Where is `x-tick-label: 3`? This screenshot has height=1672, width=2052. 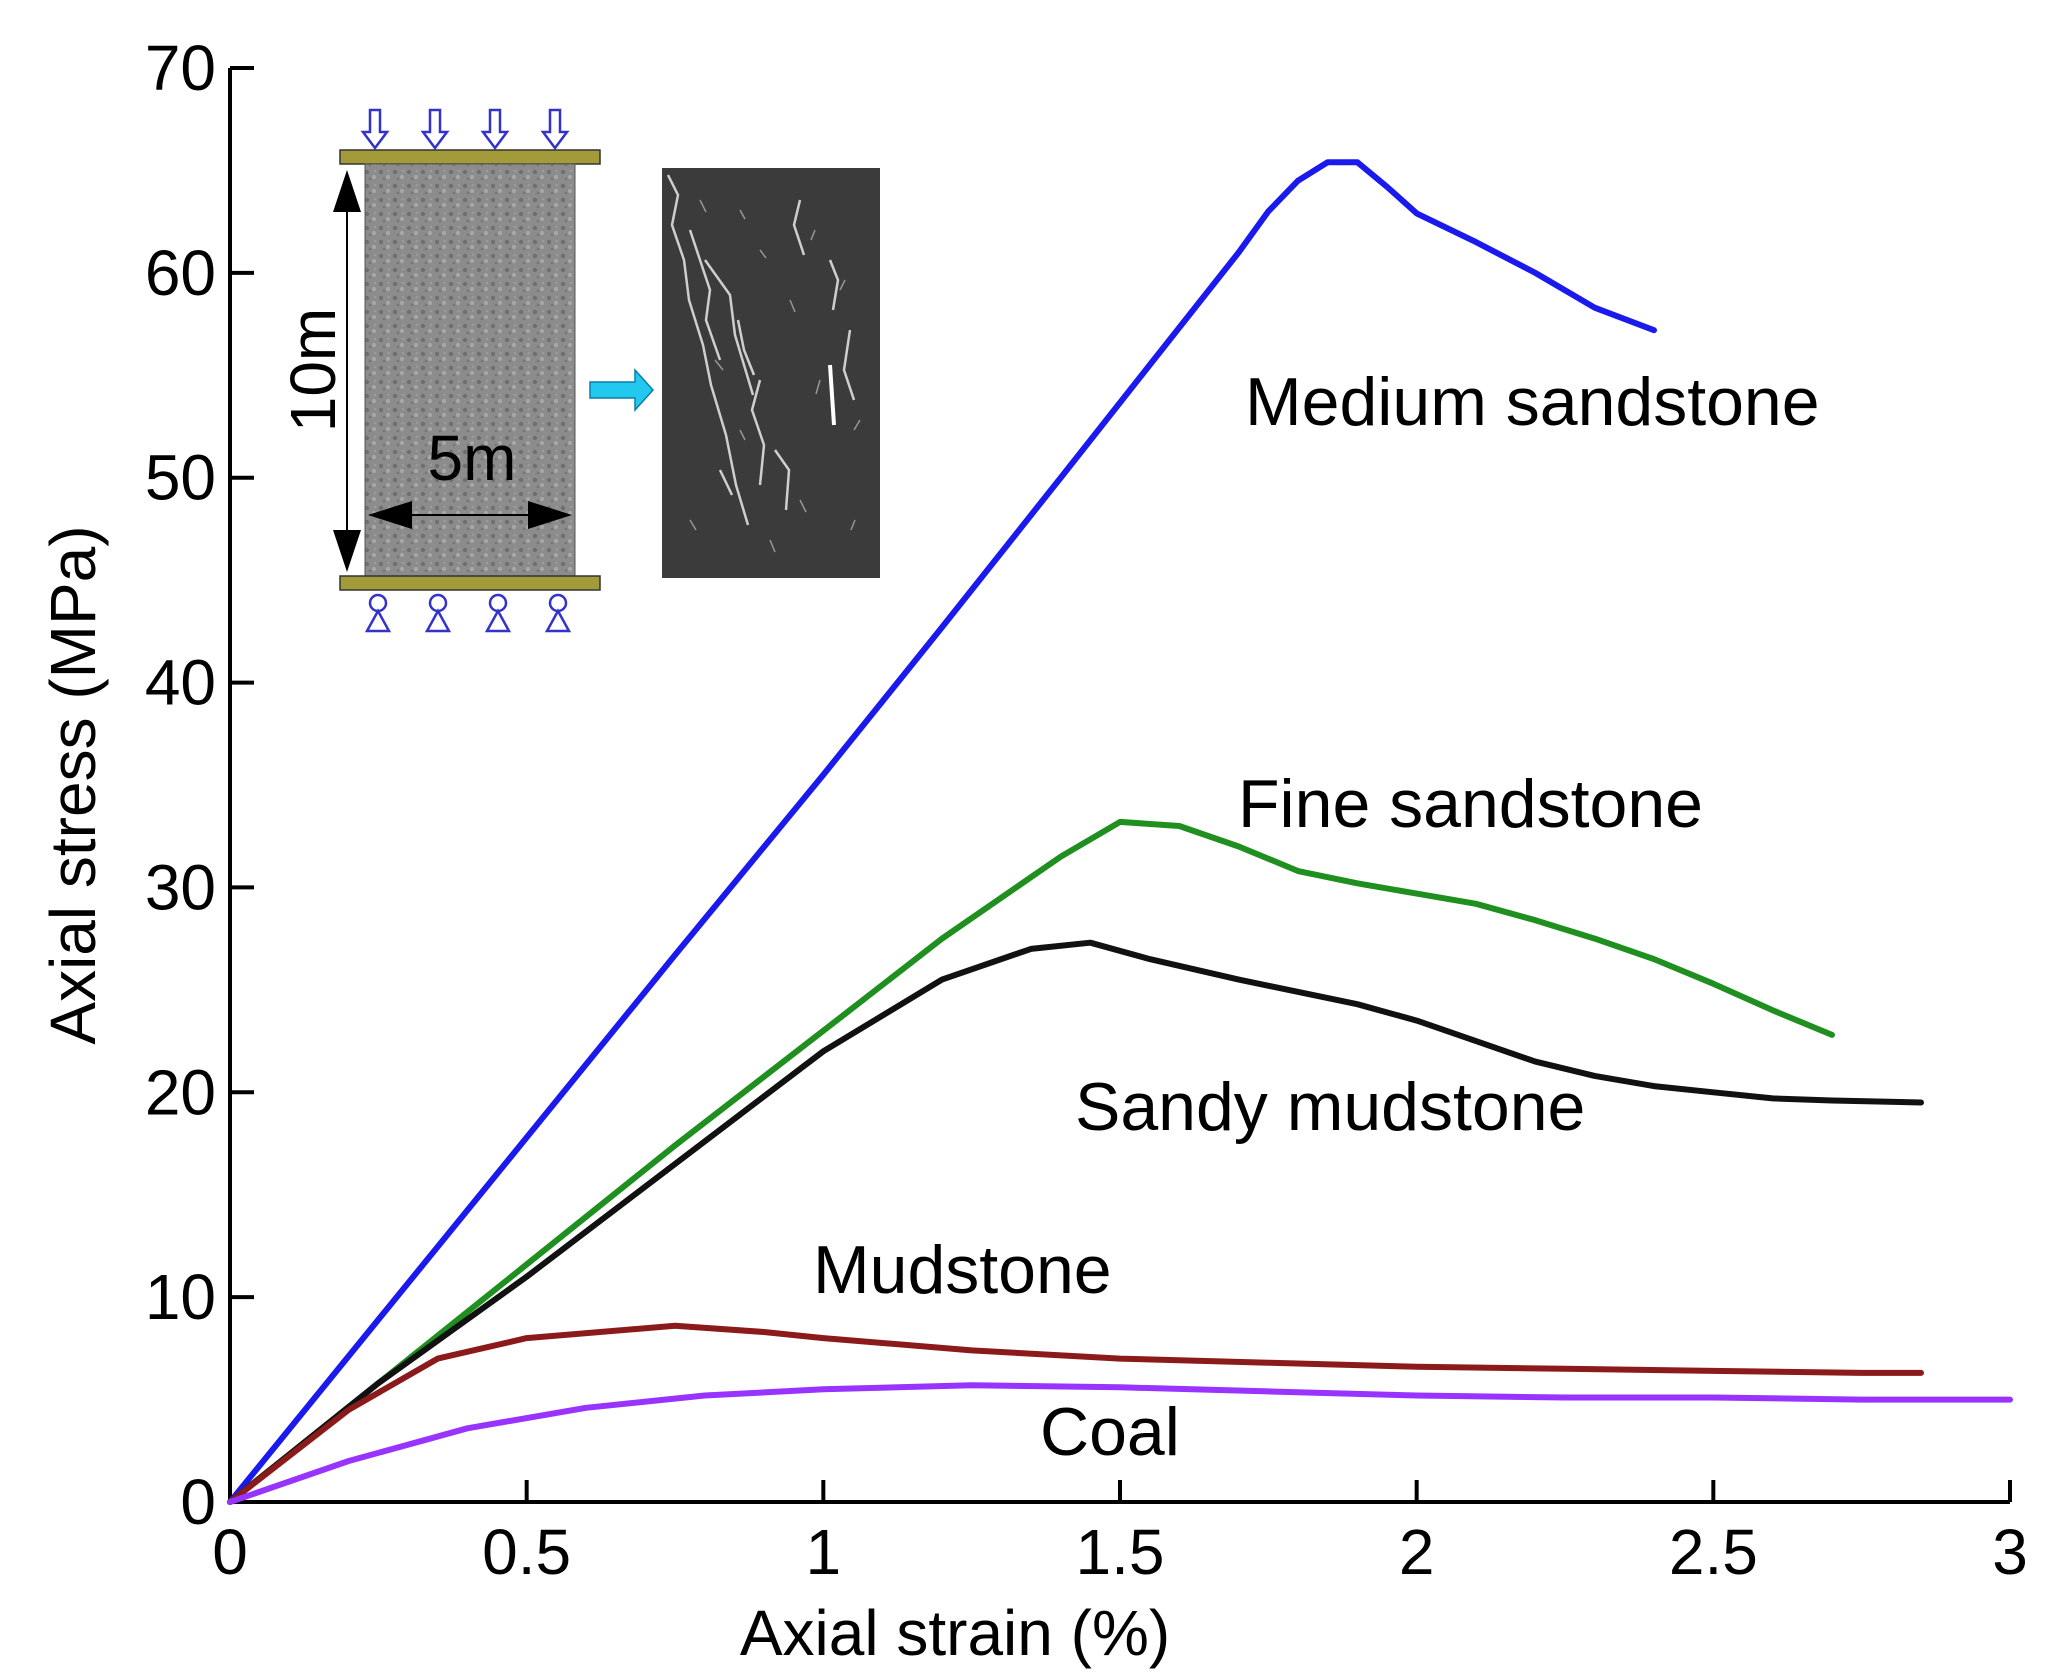
x-tick-label: 3 is located at coordinates (2010, 1552).